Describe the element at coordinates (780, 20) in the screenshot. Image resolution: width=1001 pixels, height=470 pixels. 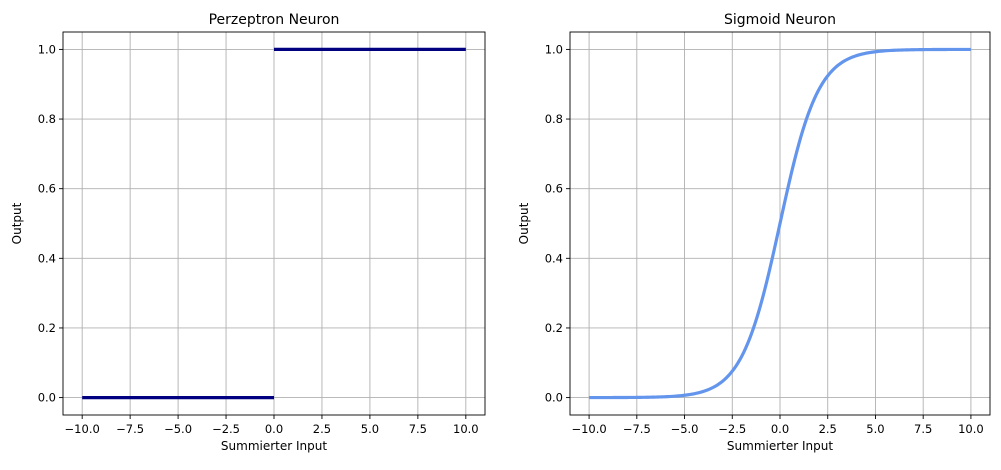
I see `chart-title: Sigmoid Neuron` at that location.